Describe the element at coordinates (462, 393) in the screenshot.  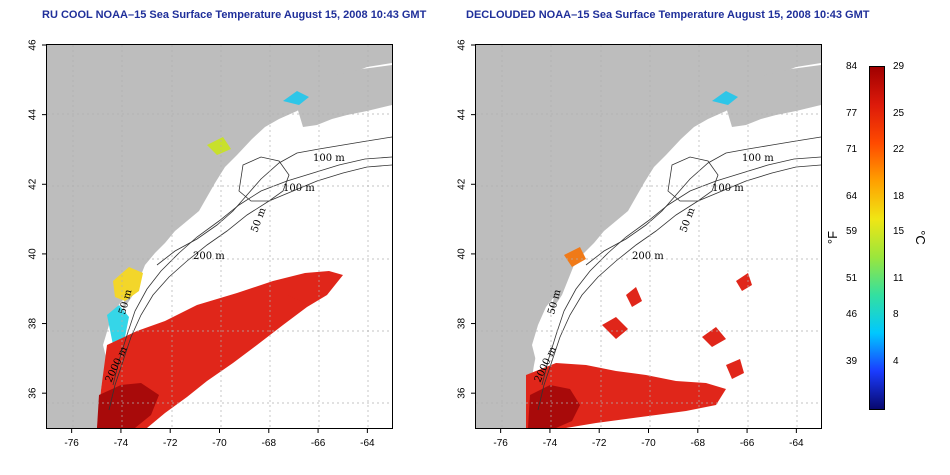
I see `right-lat-tick-label: 36` at that location.